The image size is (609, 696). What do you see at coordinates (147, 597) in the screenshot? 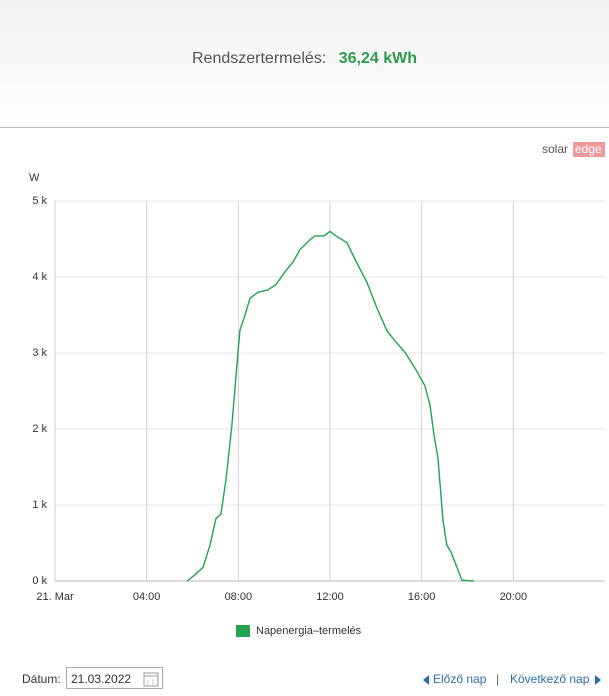
I see `x-tick-label: 04:00` at bounding box center [147, 597].